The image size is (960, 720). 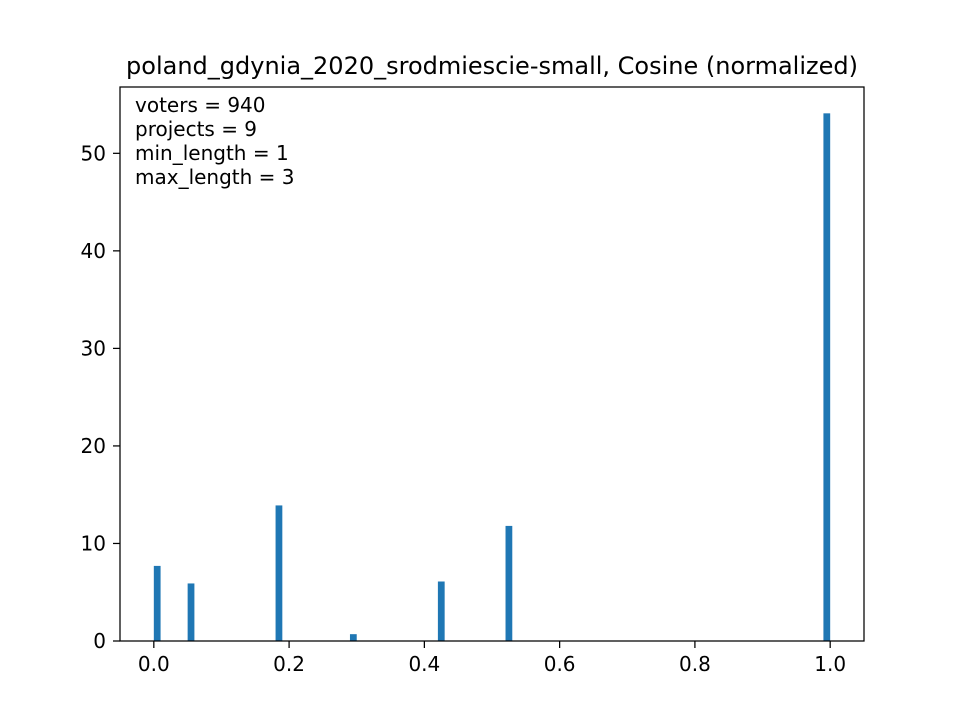 What do you see at coordinates (93, 543) in the screenshot?
I see `y-tick-label: 10` at bounding box center [93, 543].